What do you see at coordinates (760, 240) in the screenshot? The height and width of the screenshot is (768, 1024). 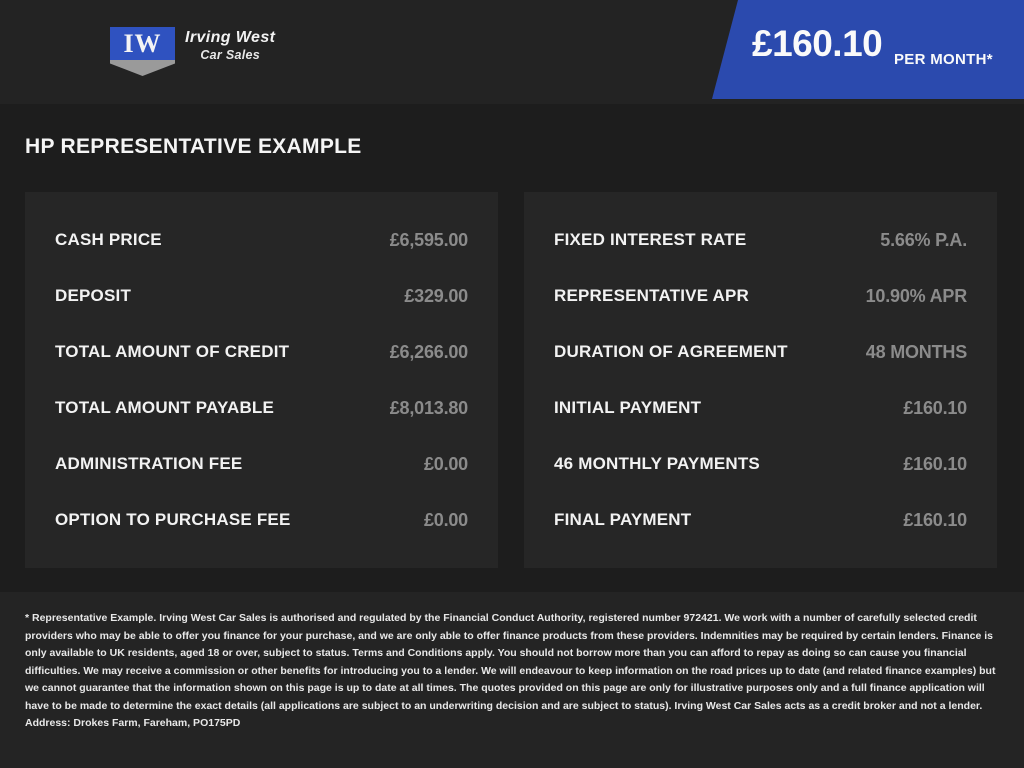 I see `finance-row-interest-rate: FIXED INTEREST RATE 5.66% P.A.` at bounding box center [760, 240].